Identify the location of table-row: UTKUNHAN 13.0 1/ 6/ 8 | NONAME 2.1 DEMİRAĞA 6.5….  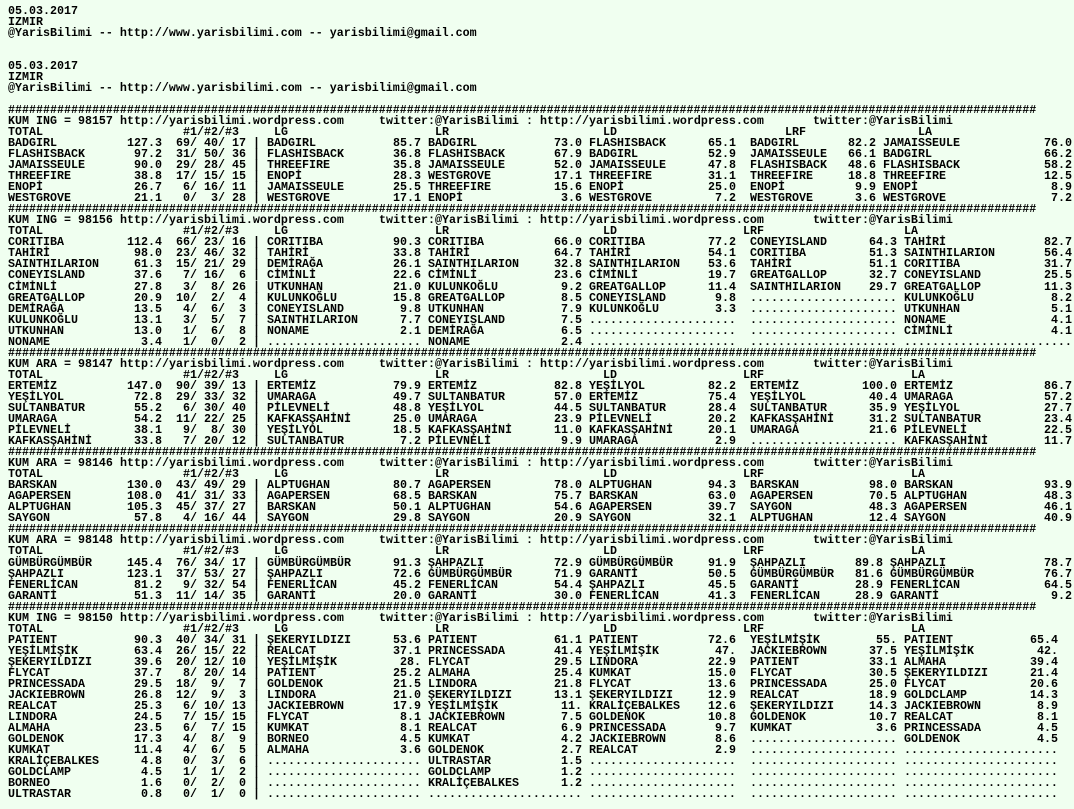
(537, 330).